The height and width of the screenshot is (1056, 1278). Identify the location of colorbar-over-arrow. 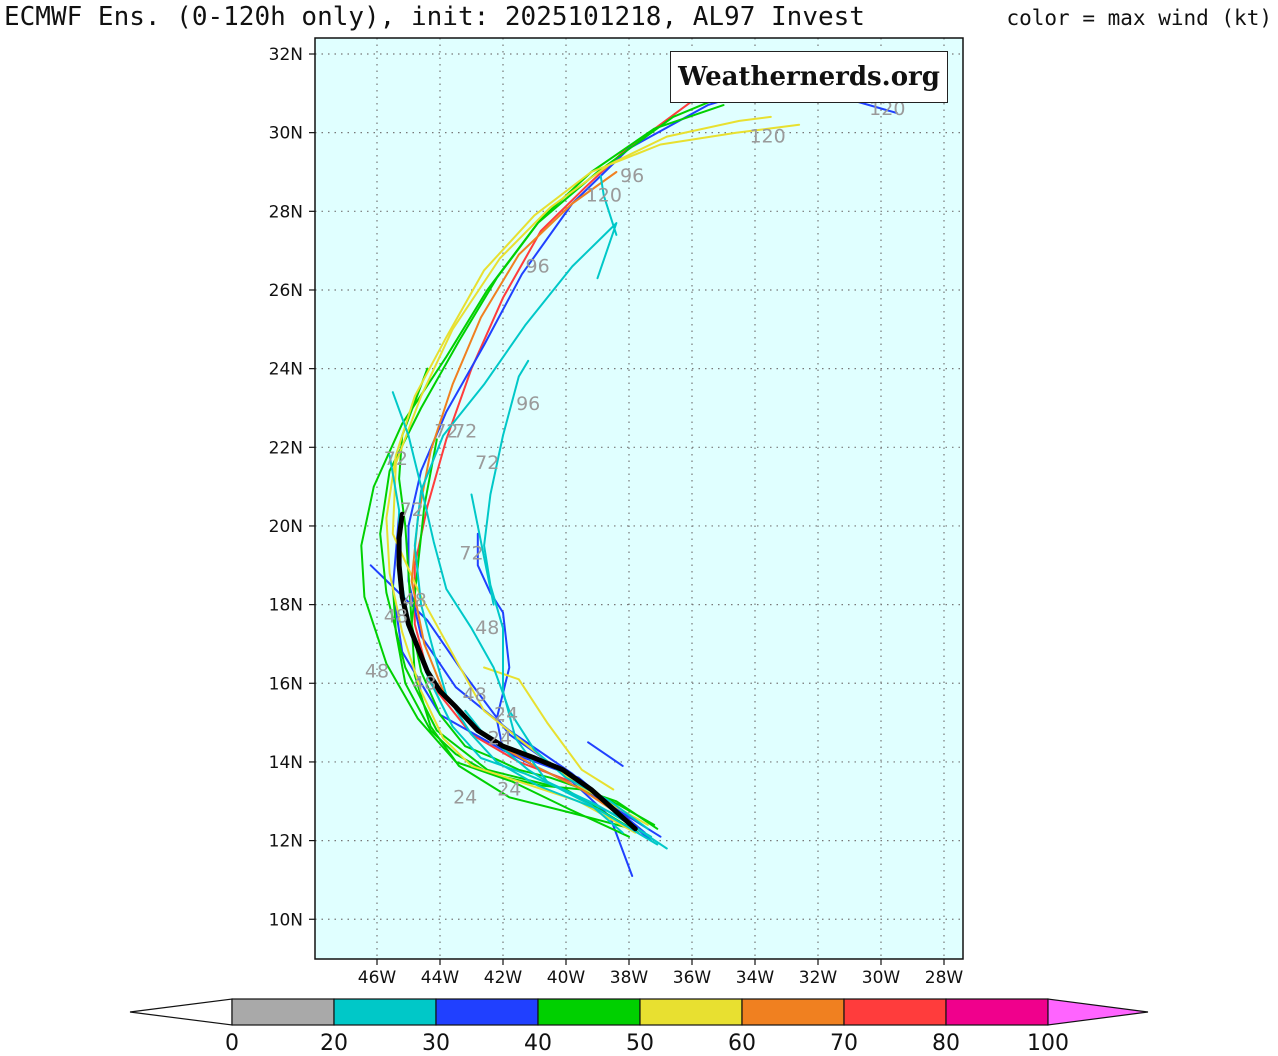
(1098, 1012).